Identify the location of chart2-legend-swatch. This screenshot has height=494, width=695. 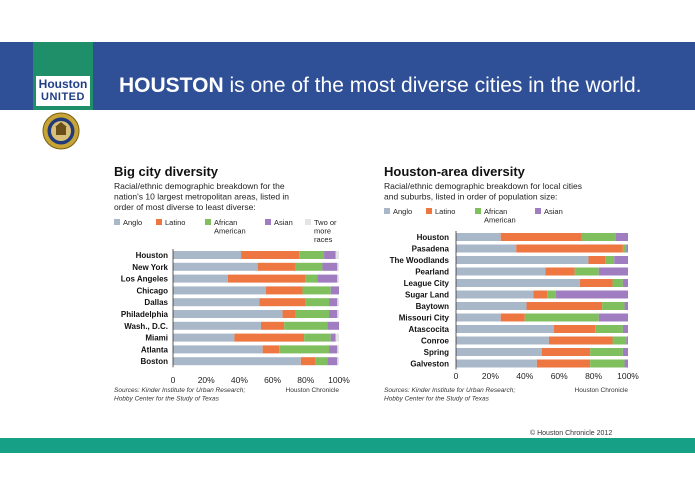
(429, 211).